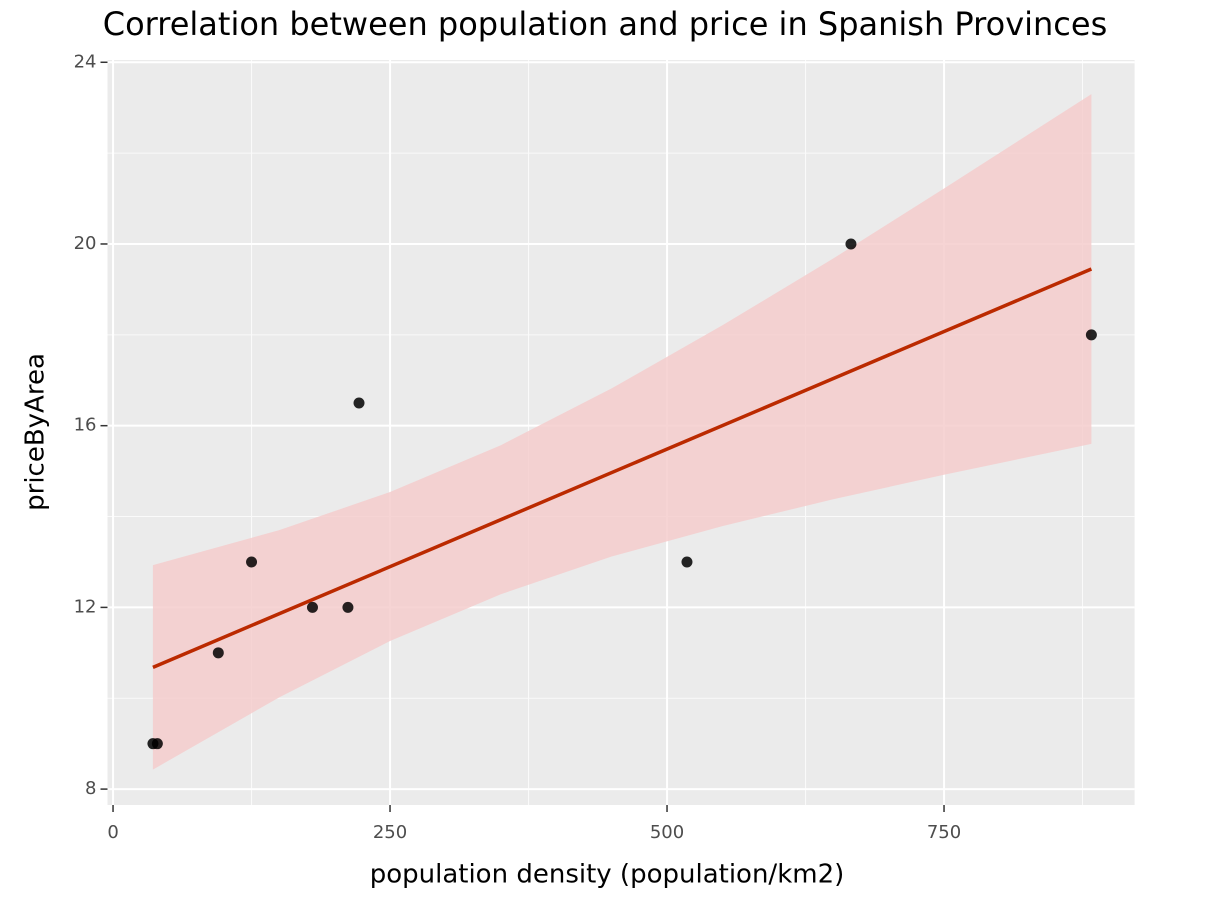 The width and height of the screenshot is (1212, 904). Describe the element at coordinates (85, 243) in the screenshot. I see `y-tick-label: 20` at that location.